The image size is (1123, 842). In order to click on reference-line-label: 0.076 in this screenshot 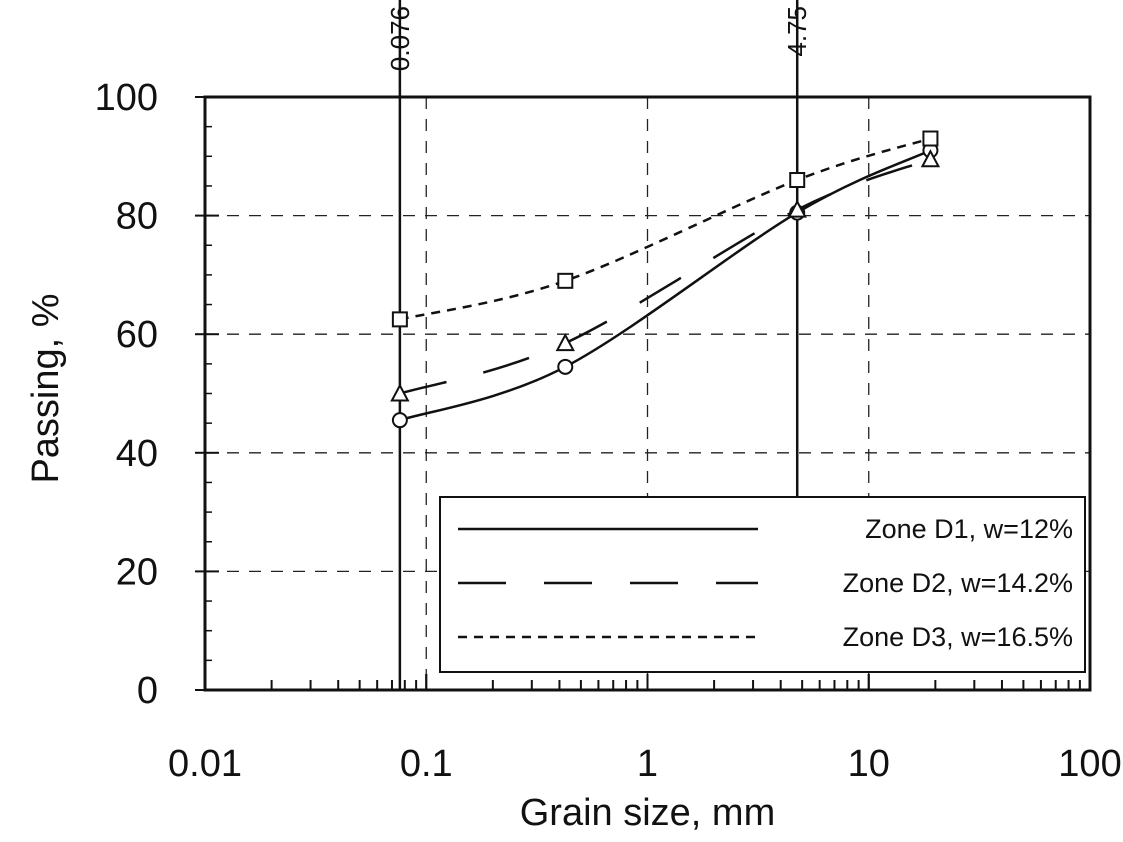, I will do `click(400, 38)`.